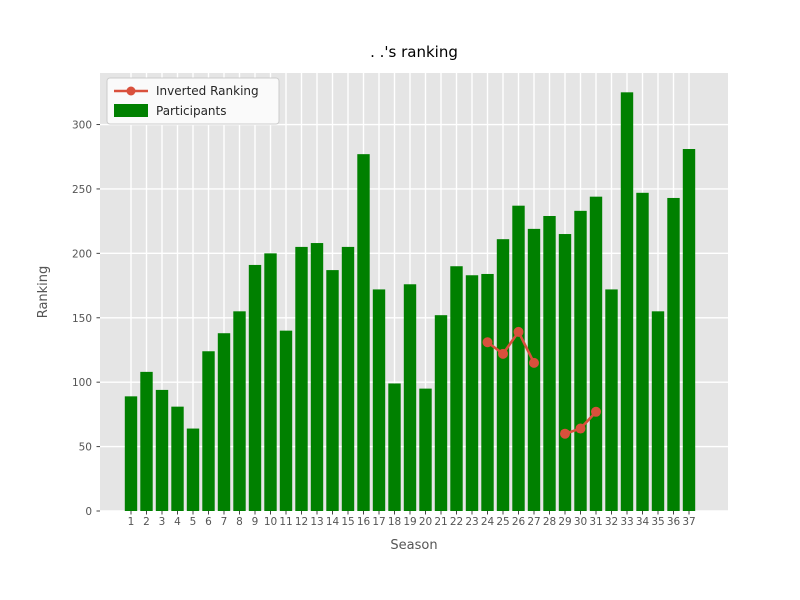 The width and height of the screenshot is (800, 600). Describe the element at coordinates (533, 522) in the screenshot. I see `x-tick-label-27: 27` at that location.